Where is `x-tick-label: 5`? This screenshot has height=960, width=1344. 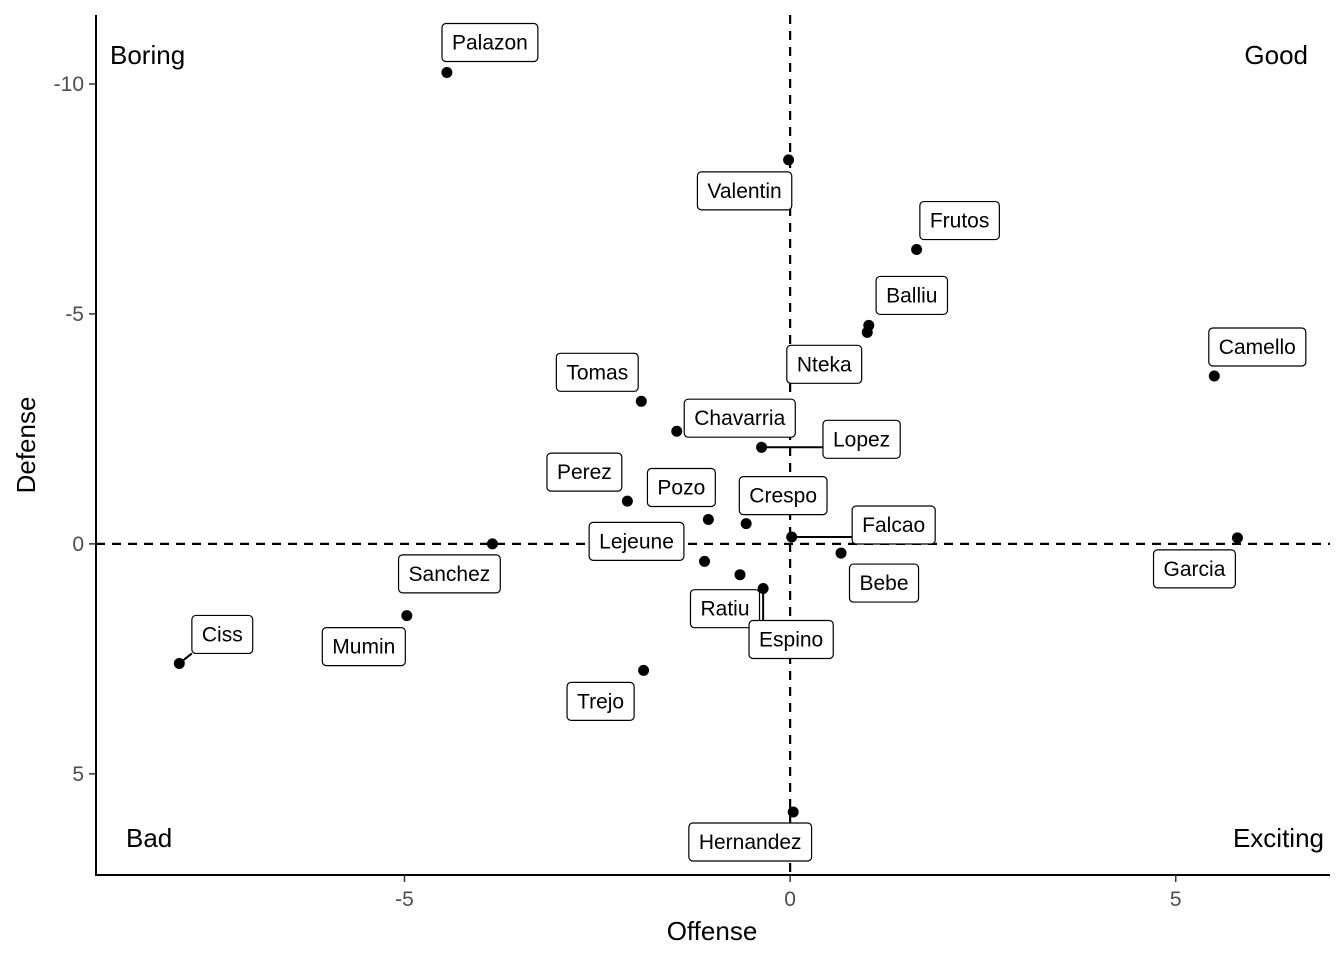 x-tick-label: 5 is located at coordinates (1176, 899).